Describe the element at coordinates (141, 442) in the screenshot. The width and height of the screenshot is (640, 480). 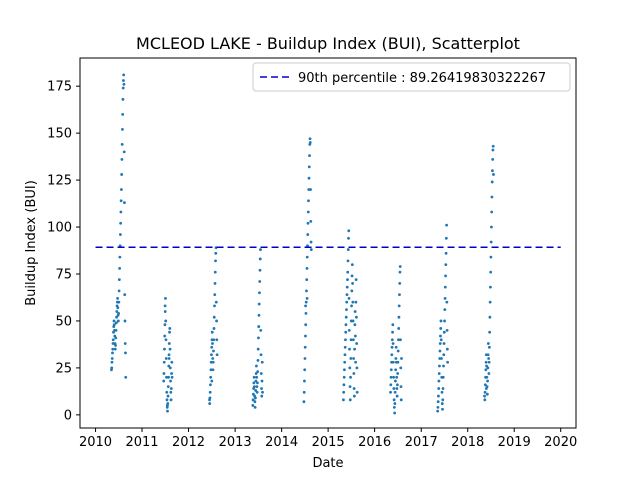
I see `x-tick-label: 2011` at that location.